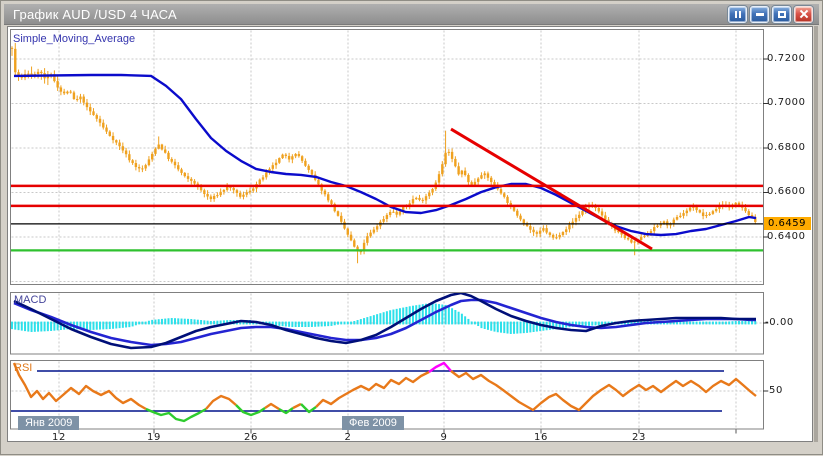 The height and width of the screenshot is (456, 823). What do you see at coordinates (59, 437) in the screenshot?
I see `date-axis-label: 12` at bounding box center [59, 437].